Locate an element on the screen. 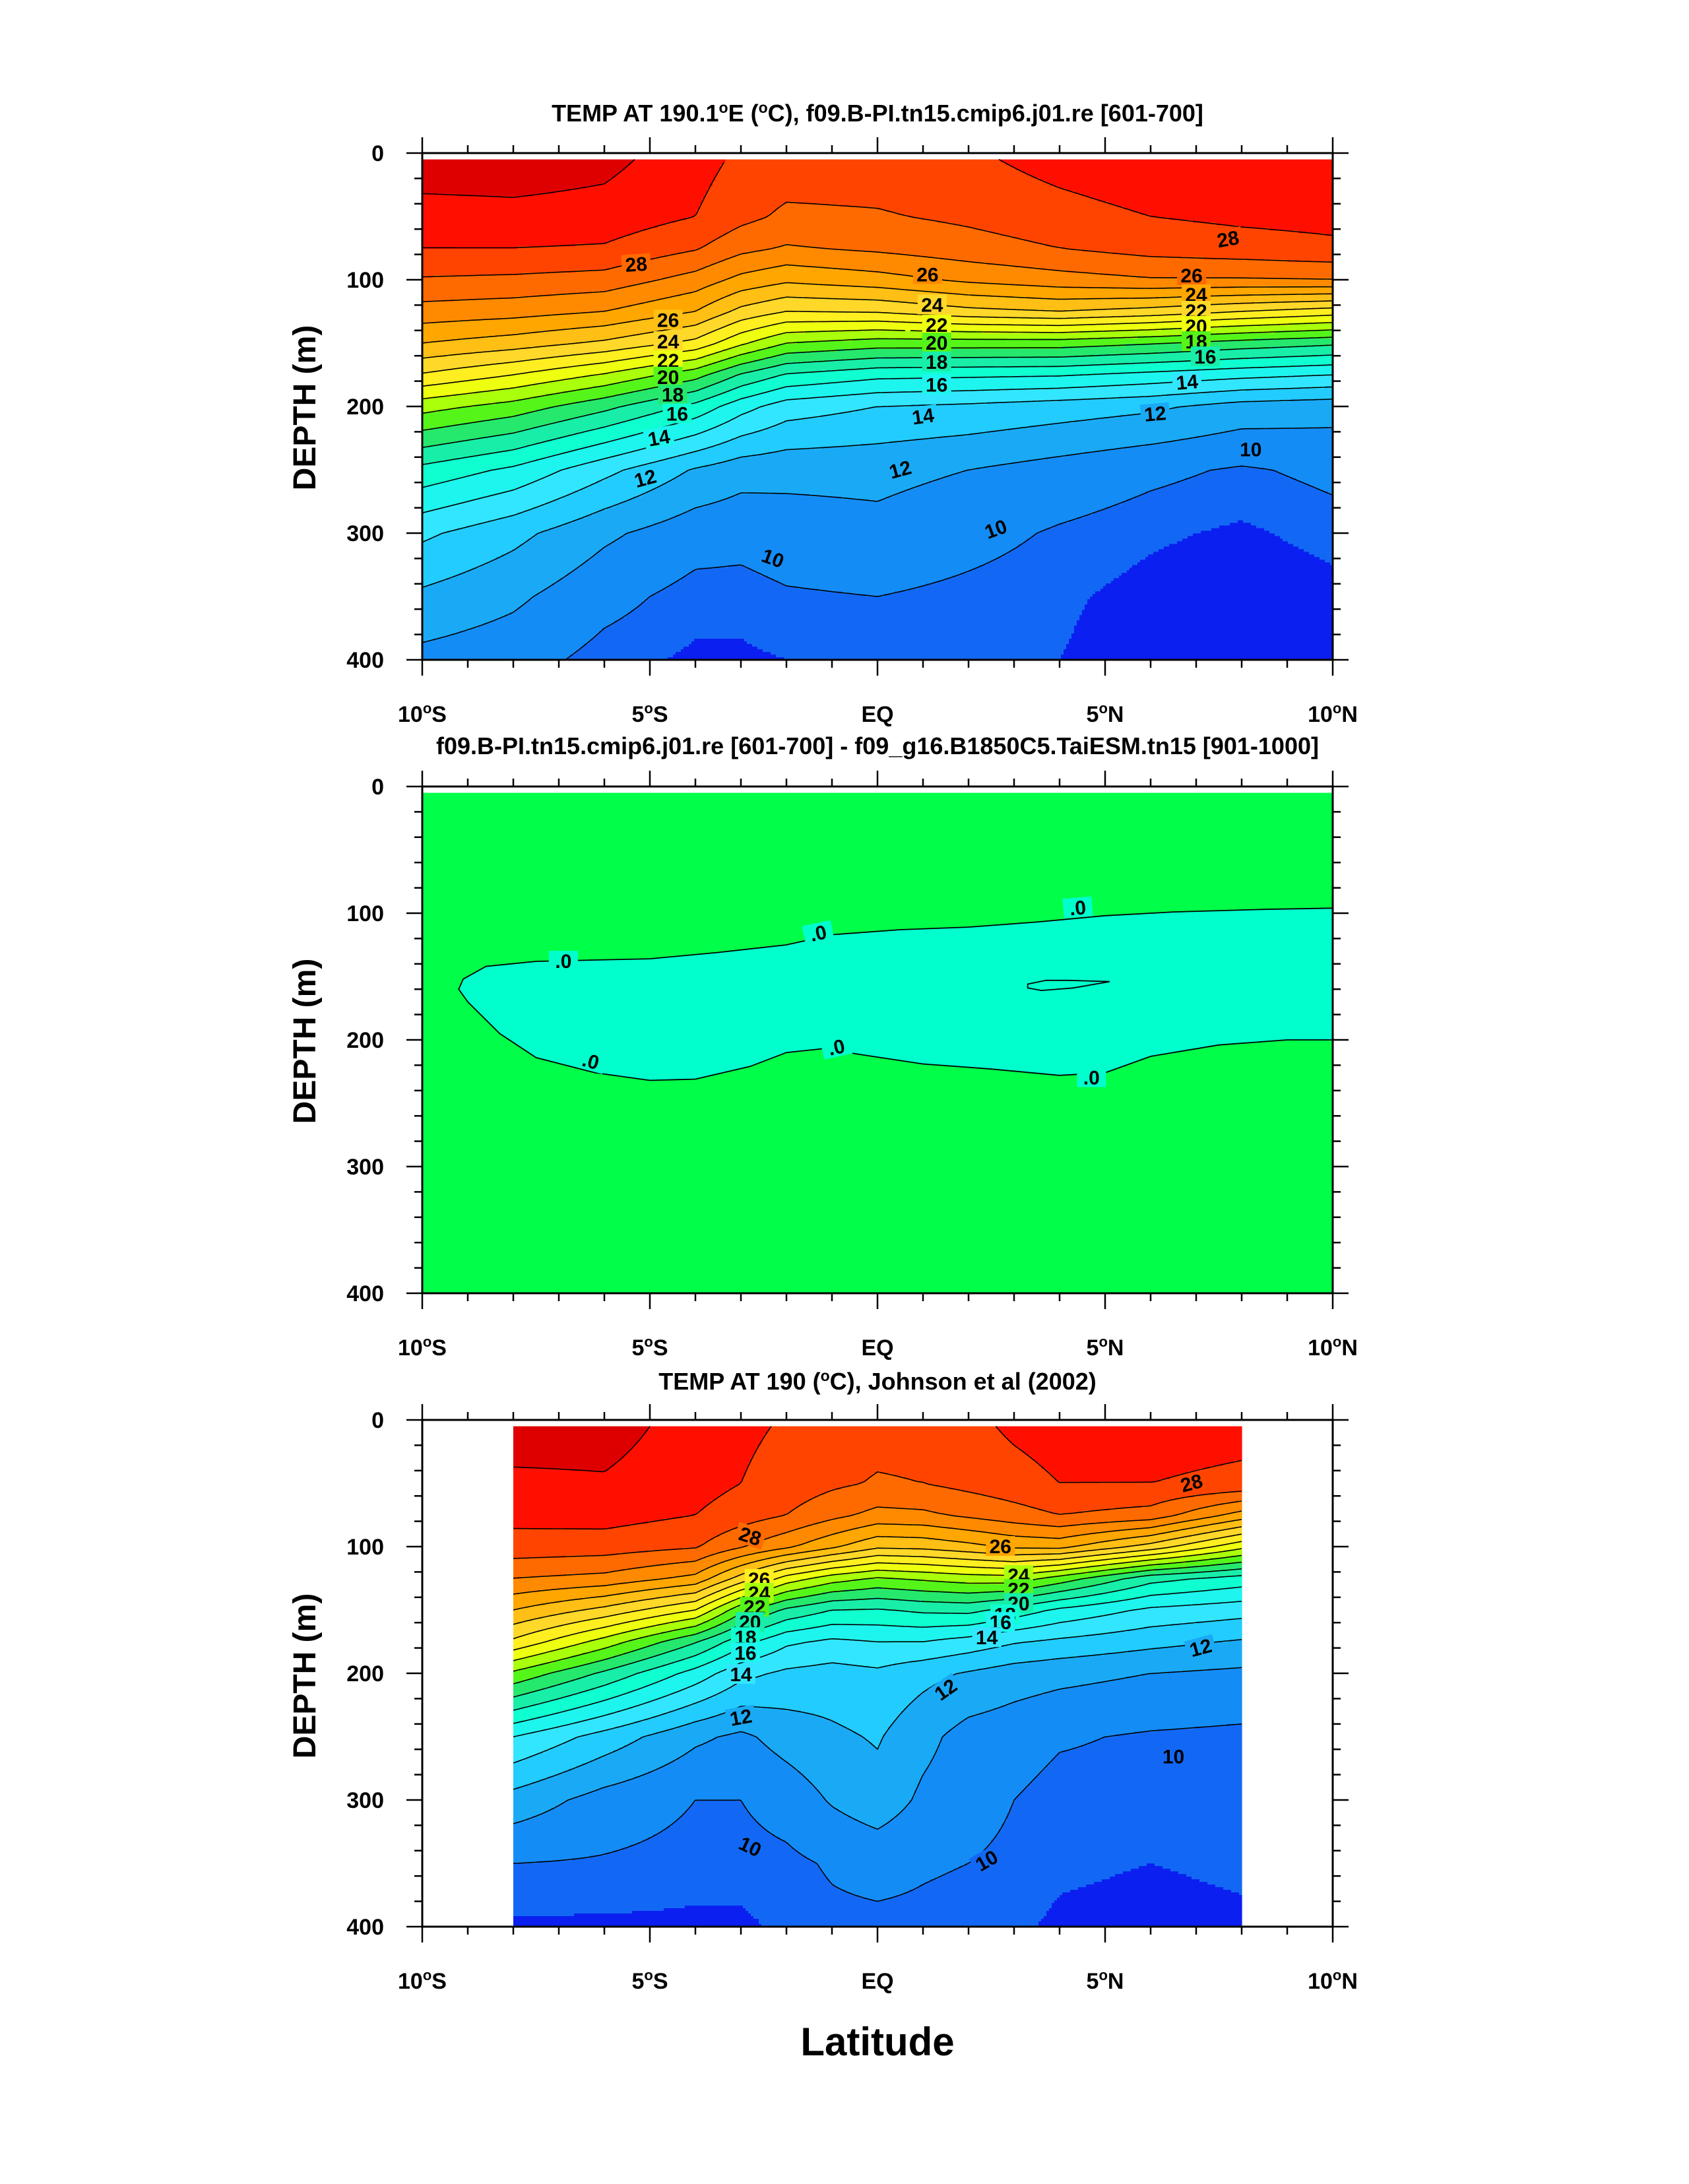 This screenshot has width=1689, height=2184. contour-label-text: 24 is located at coordinates (668, 342).